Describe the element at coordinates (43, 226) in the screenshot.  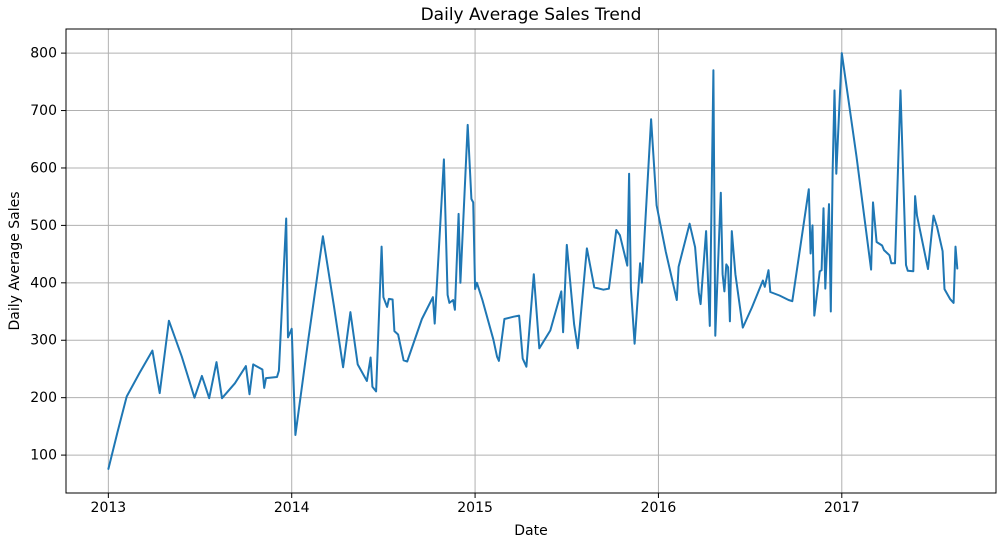
I see `y-tick-label: 500` at that location.